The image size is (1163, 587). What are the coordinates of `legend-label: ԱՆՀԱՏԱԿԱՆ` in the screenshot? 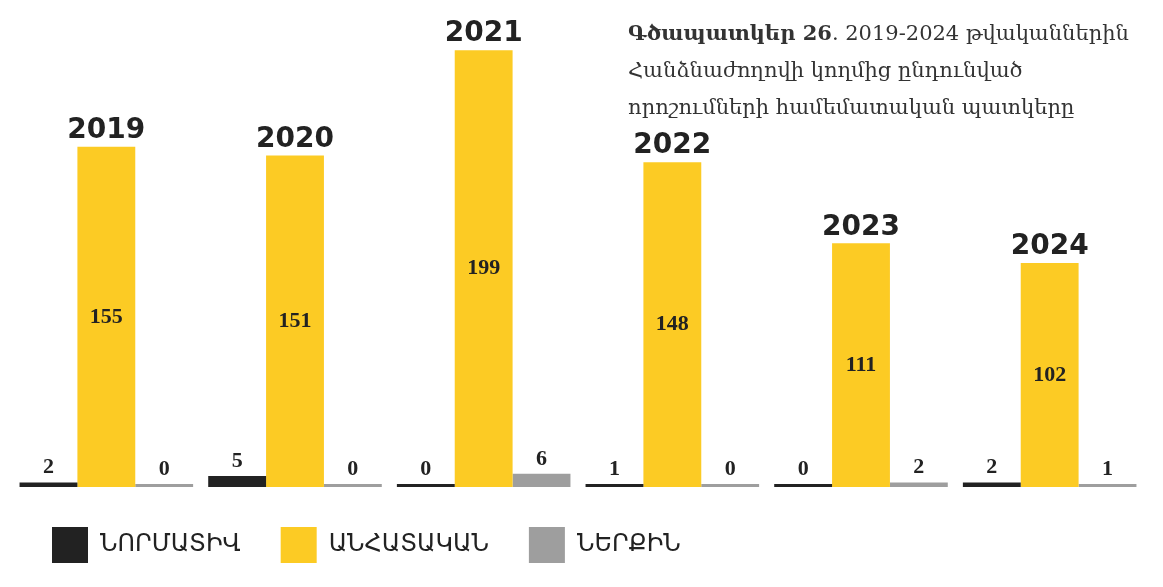 It's located at (408, 543).